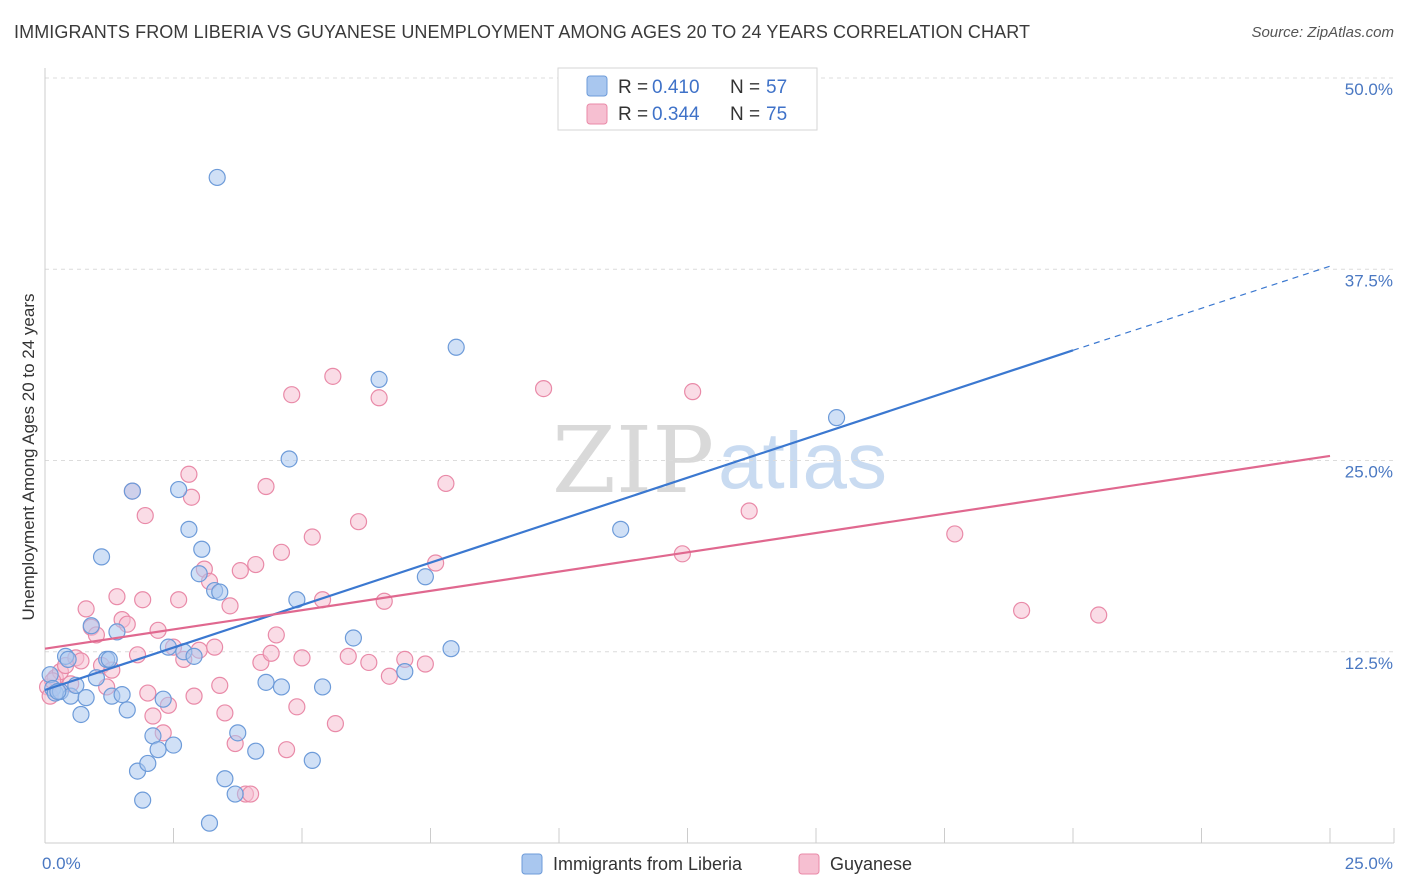 This screenshot has width=1406, height=892. What do you see at coordinates (633, 114) in the screenshot?
I see `legend-r-label-1: R =` at bounding box center [633, 114].